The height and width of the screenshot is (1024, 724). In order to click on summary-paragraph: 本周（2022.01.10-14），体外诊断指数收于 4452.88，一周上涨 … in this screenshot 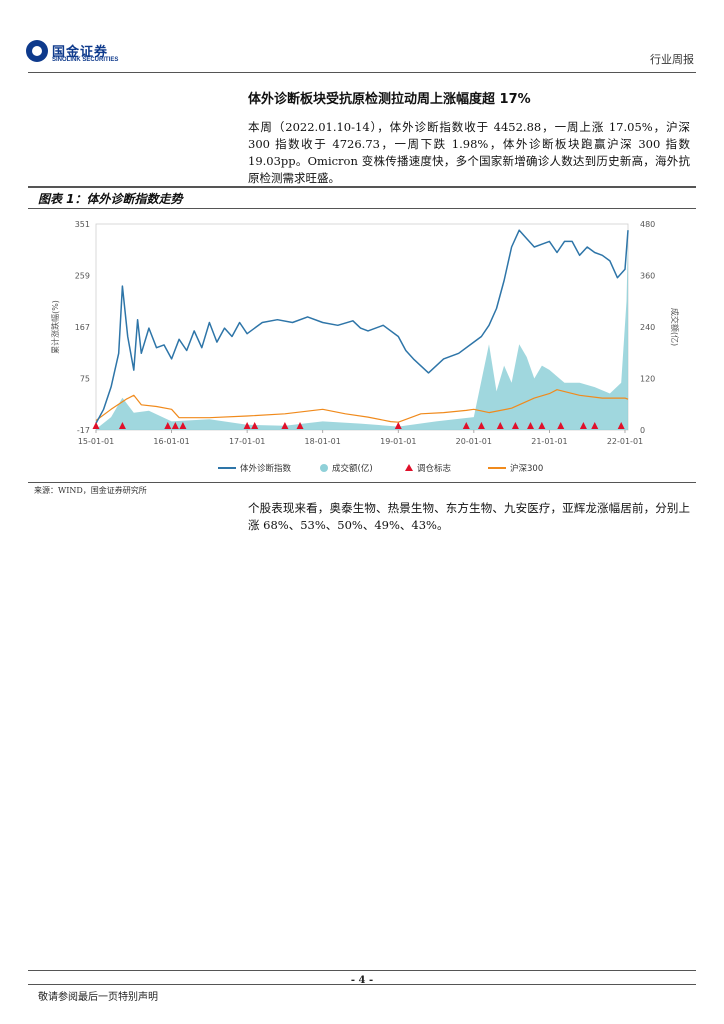, I will do `click(469, 153)`.